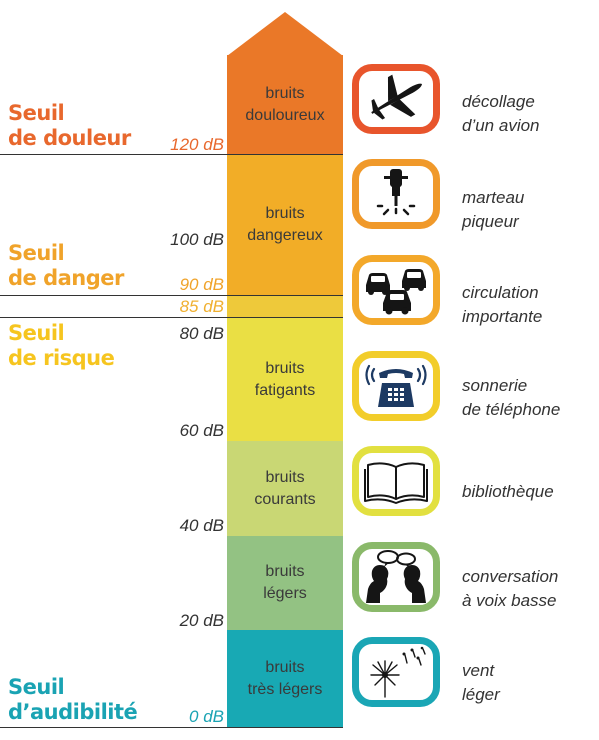  I want to click on db-label-80: 80 dB, so click(201, 333).